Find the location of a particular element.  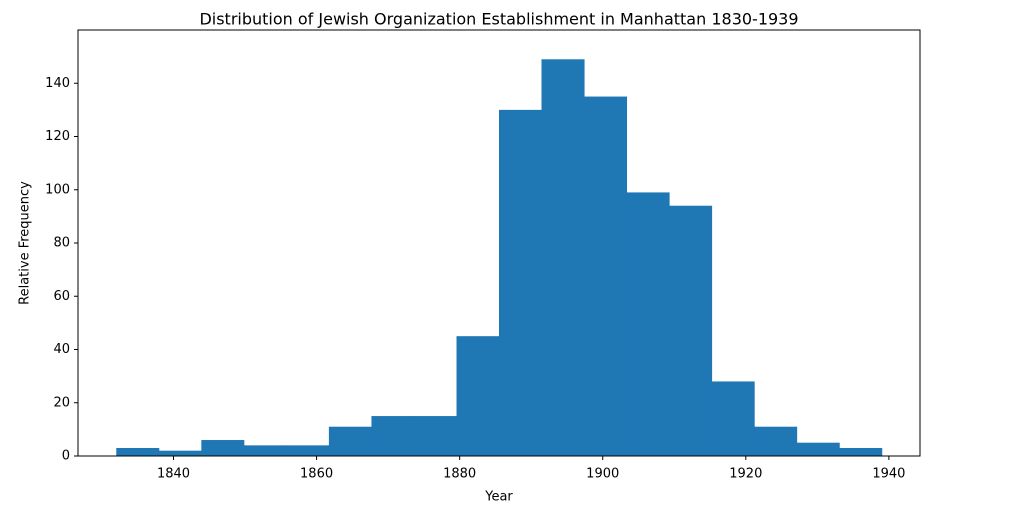

x-tick-label: 1840 is located at coordinates (173, 474).